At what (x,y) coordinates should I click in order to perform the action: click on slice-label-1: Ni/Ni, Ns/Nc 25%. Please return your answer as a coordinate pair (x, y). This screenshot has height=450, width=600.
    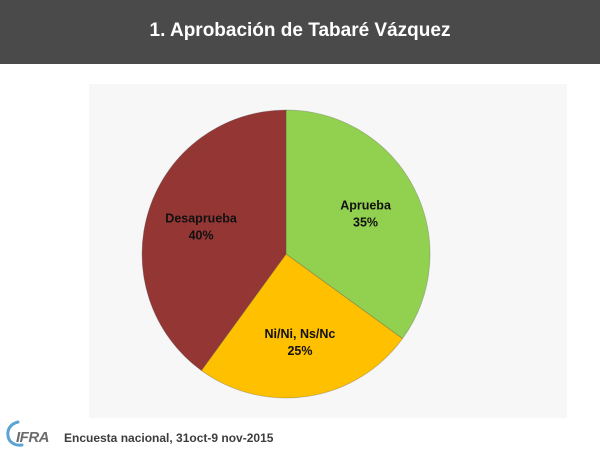
    Looking at the image, I should click on (300, 342).